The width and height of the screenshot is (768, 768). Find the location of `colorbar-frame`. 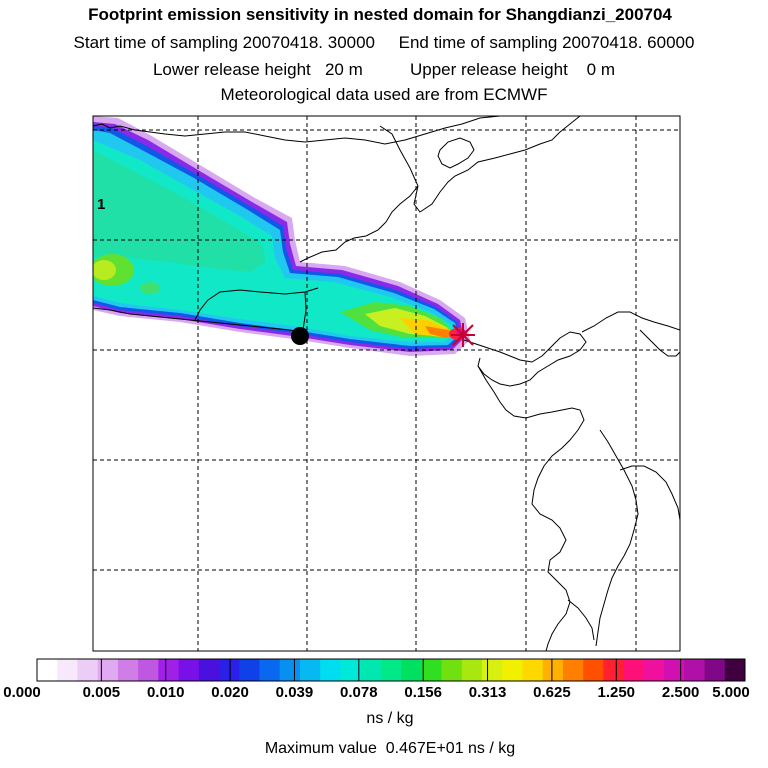

colorbar-frame is located at coordinates (391, 670).